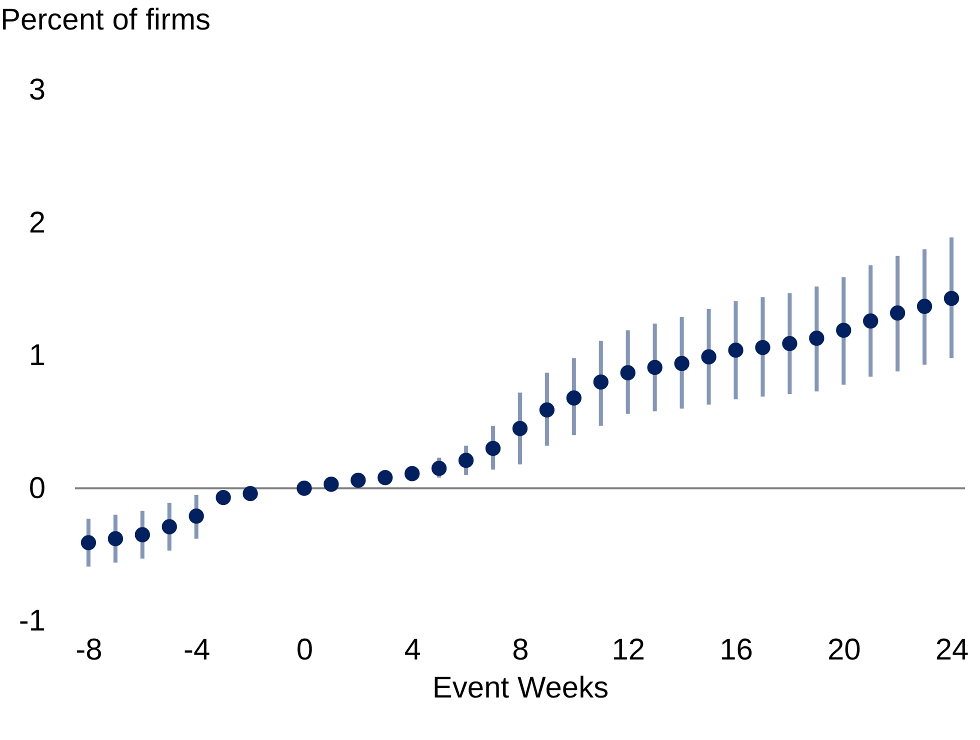 The width and height of the screenshot is (980, 740). I want to click on y-tick-label: 0, so click(37, 488).